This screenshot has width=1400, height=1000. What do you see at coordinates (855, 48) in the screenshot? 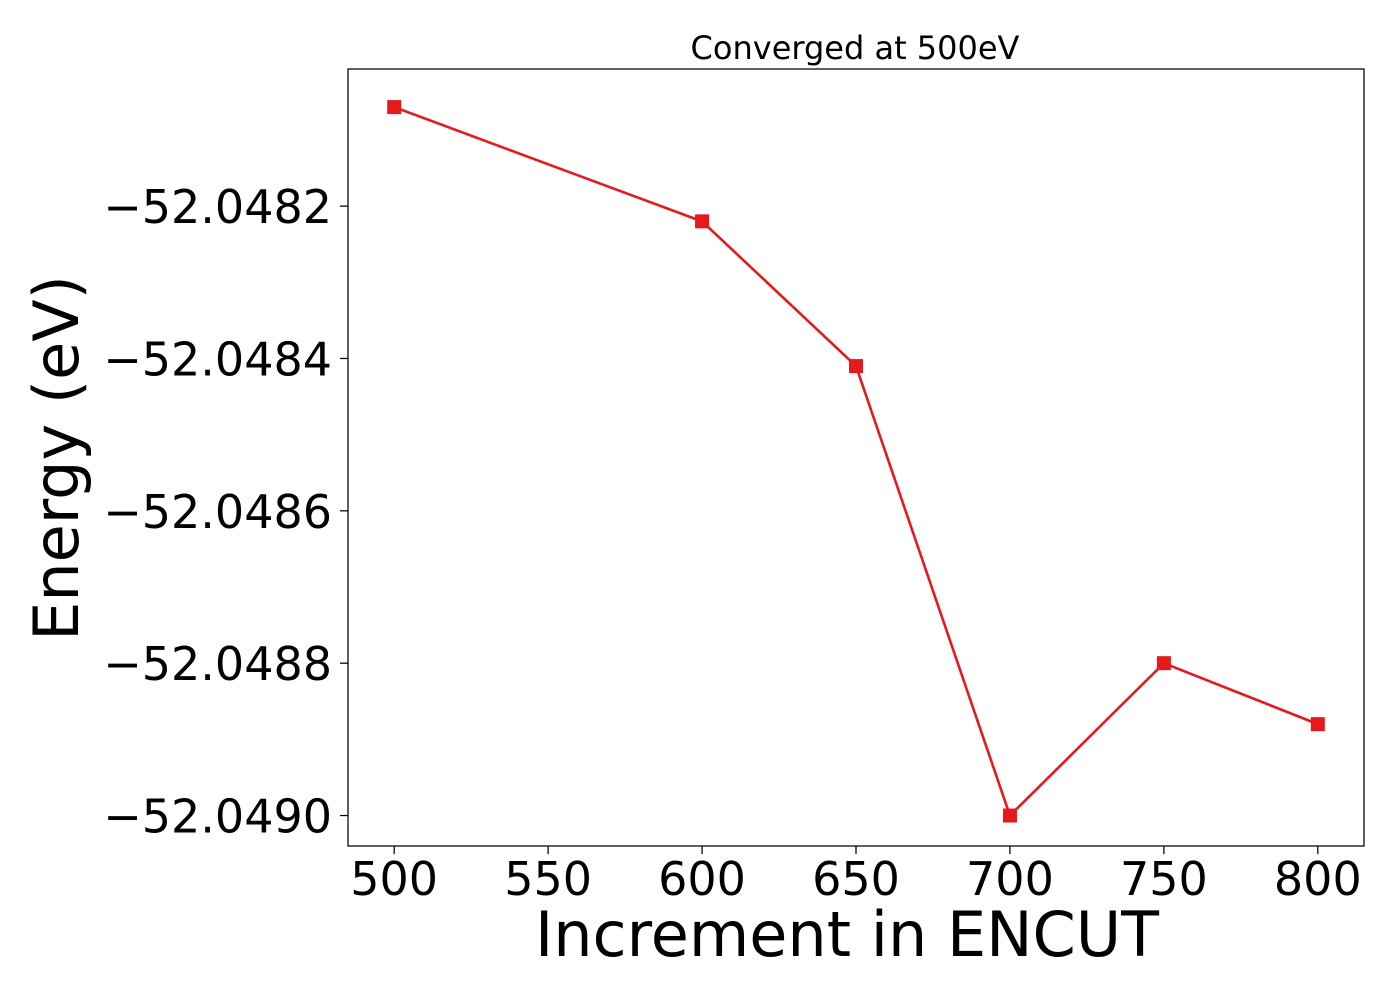
I see `chart-title: Converged at 500eV` at bounding box center [855, 48].